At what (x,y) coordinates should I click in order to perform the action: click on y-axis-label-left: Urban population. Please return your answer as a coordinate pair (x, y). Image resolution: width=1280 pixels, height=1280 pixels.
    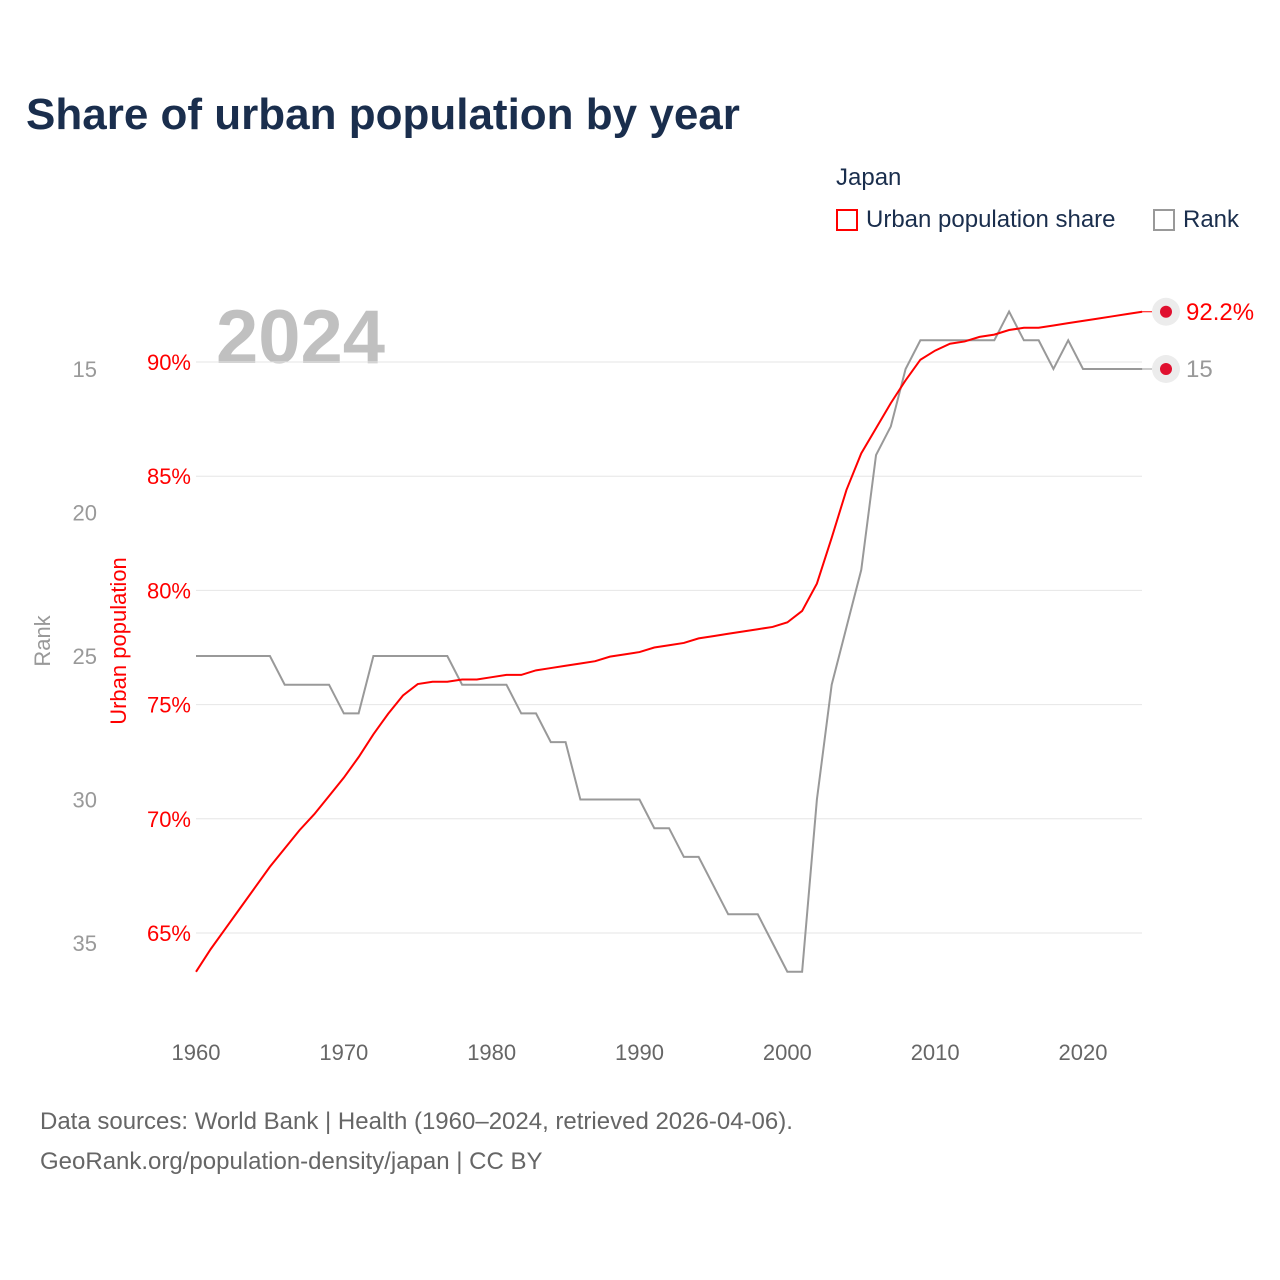
    Looking at the image, I should click on (118, 641).